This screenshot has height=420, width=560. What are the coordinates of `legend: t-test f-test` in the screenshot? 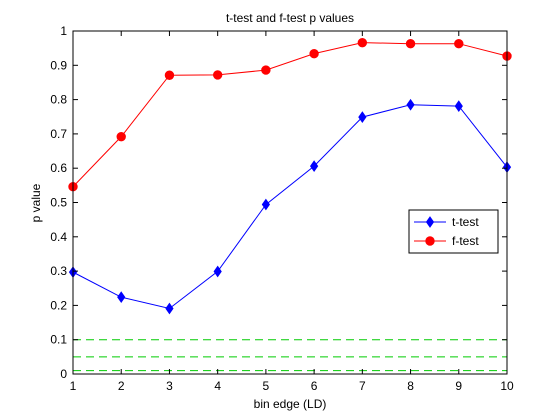 It's located at (453, 231).